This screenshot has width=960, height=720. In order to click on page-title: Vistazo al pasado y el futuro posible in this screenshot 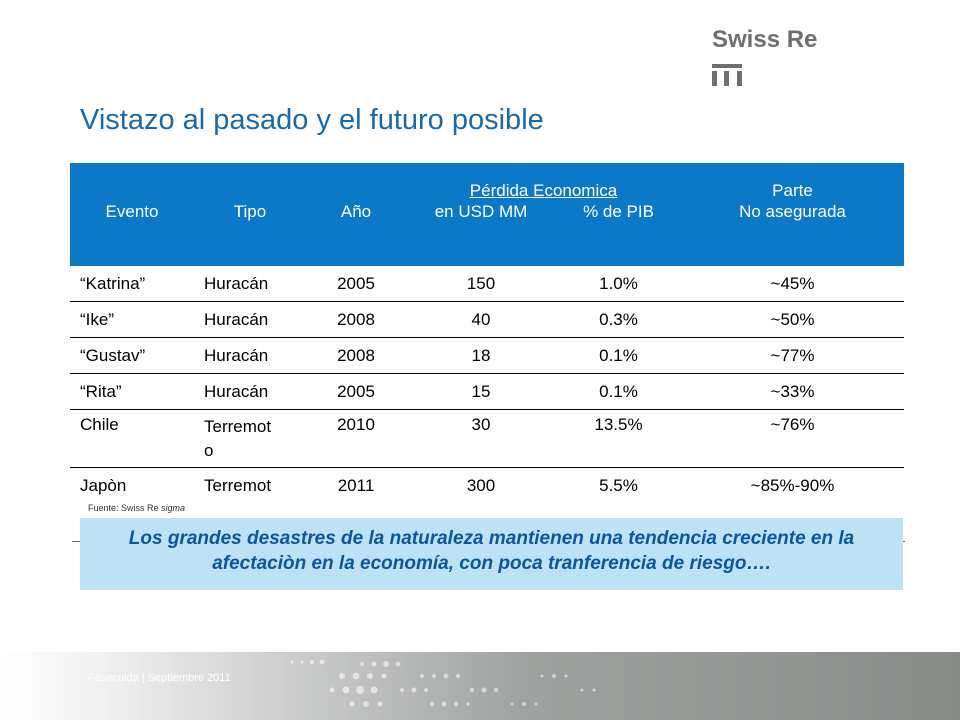, I will do `click(312, 120)`.